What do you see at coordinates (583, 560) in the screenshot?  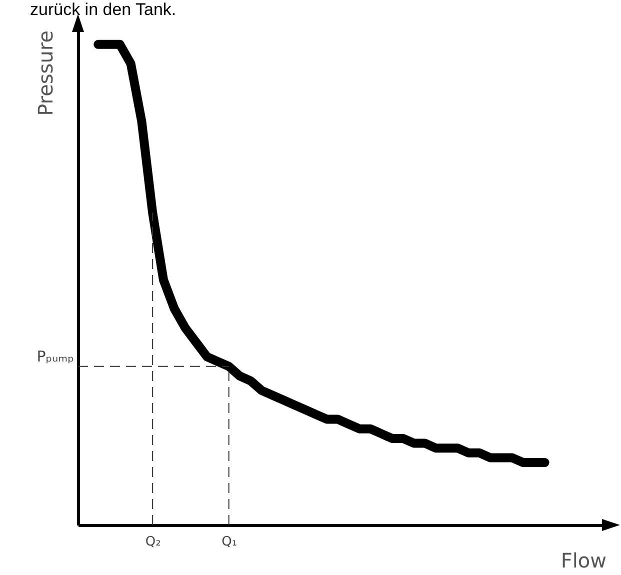 I see `x-axis-title: Flow` at bounding box center [583, 560].